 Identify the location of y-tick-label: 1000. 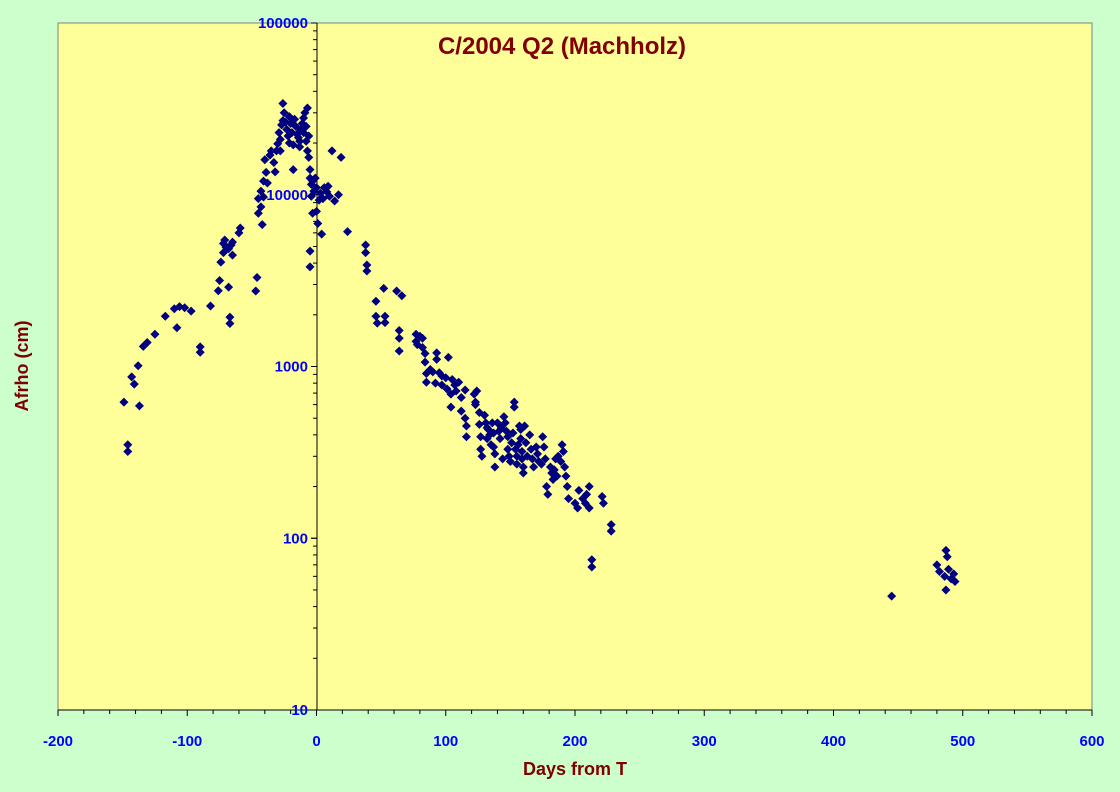
(291, 367).